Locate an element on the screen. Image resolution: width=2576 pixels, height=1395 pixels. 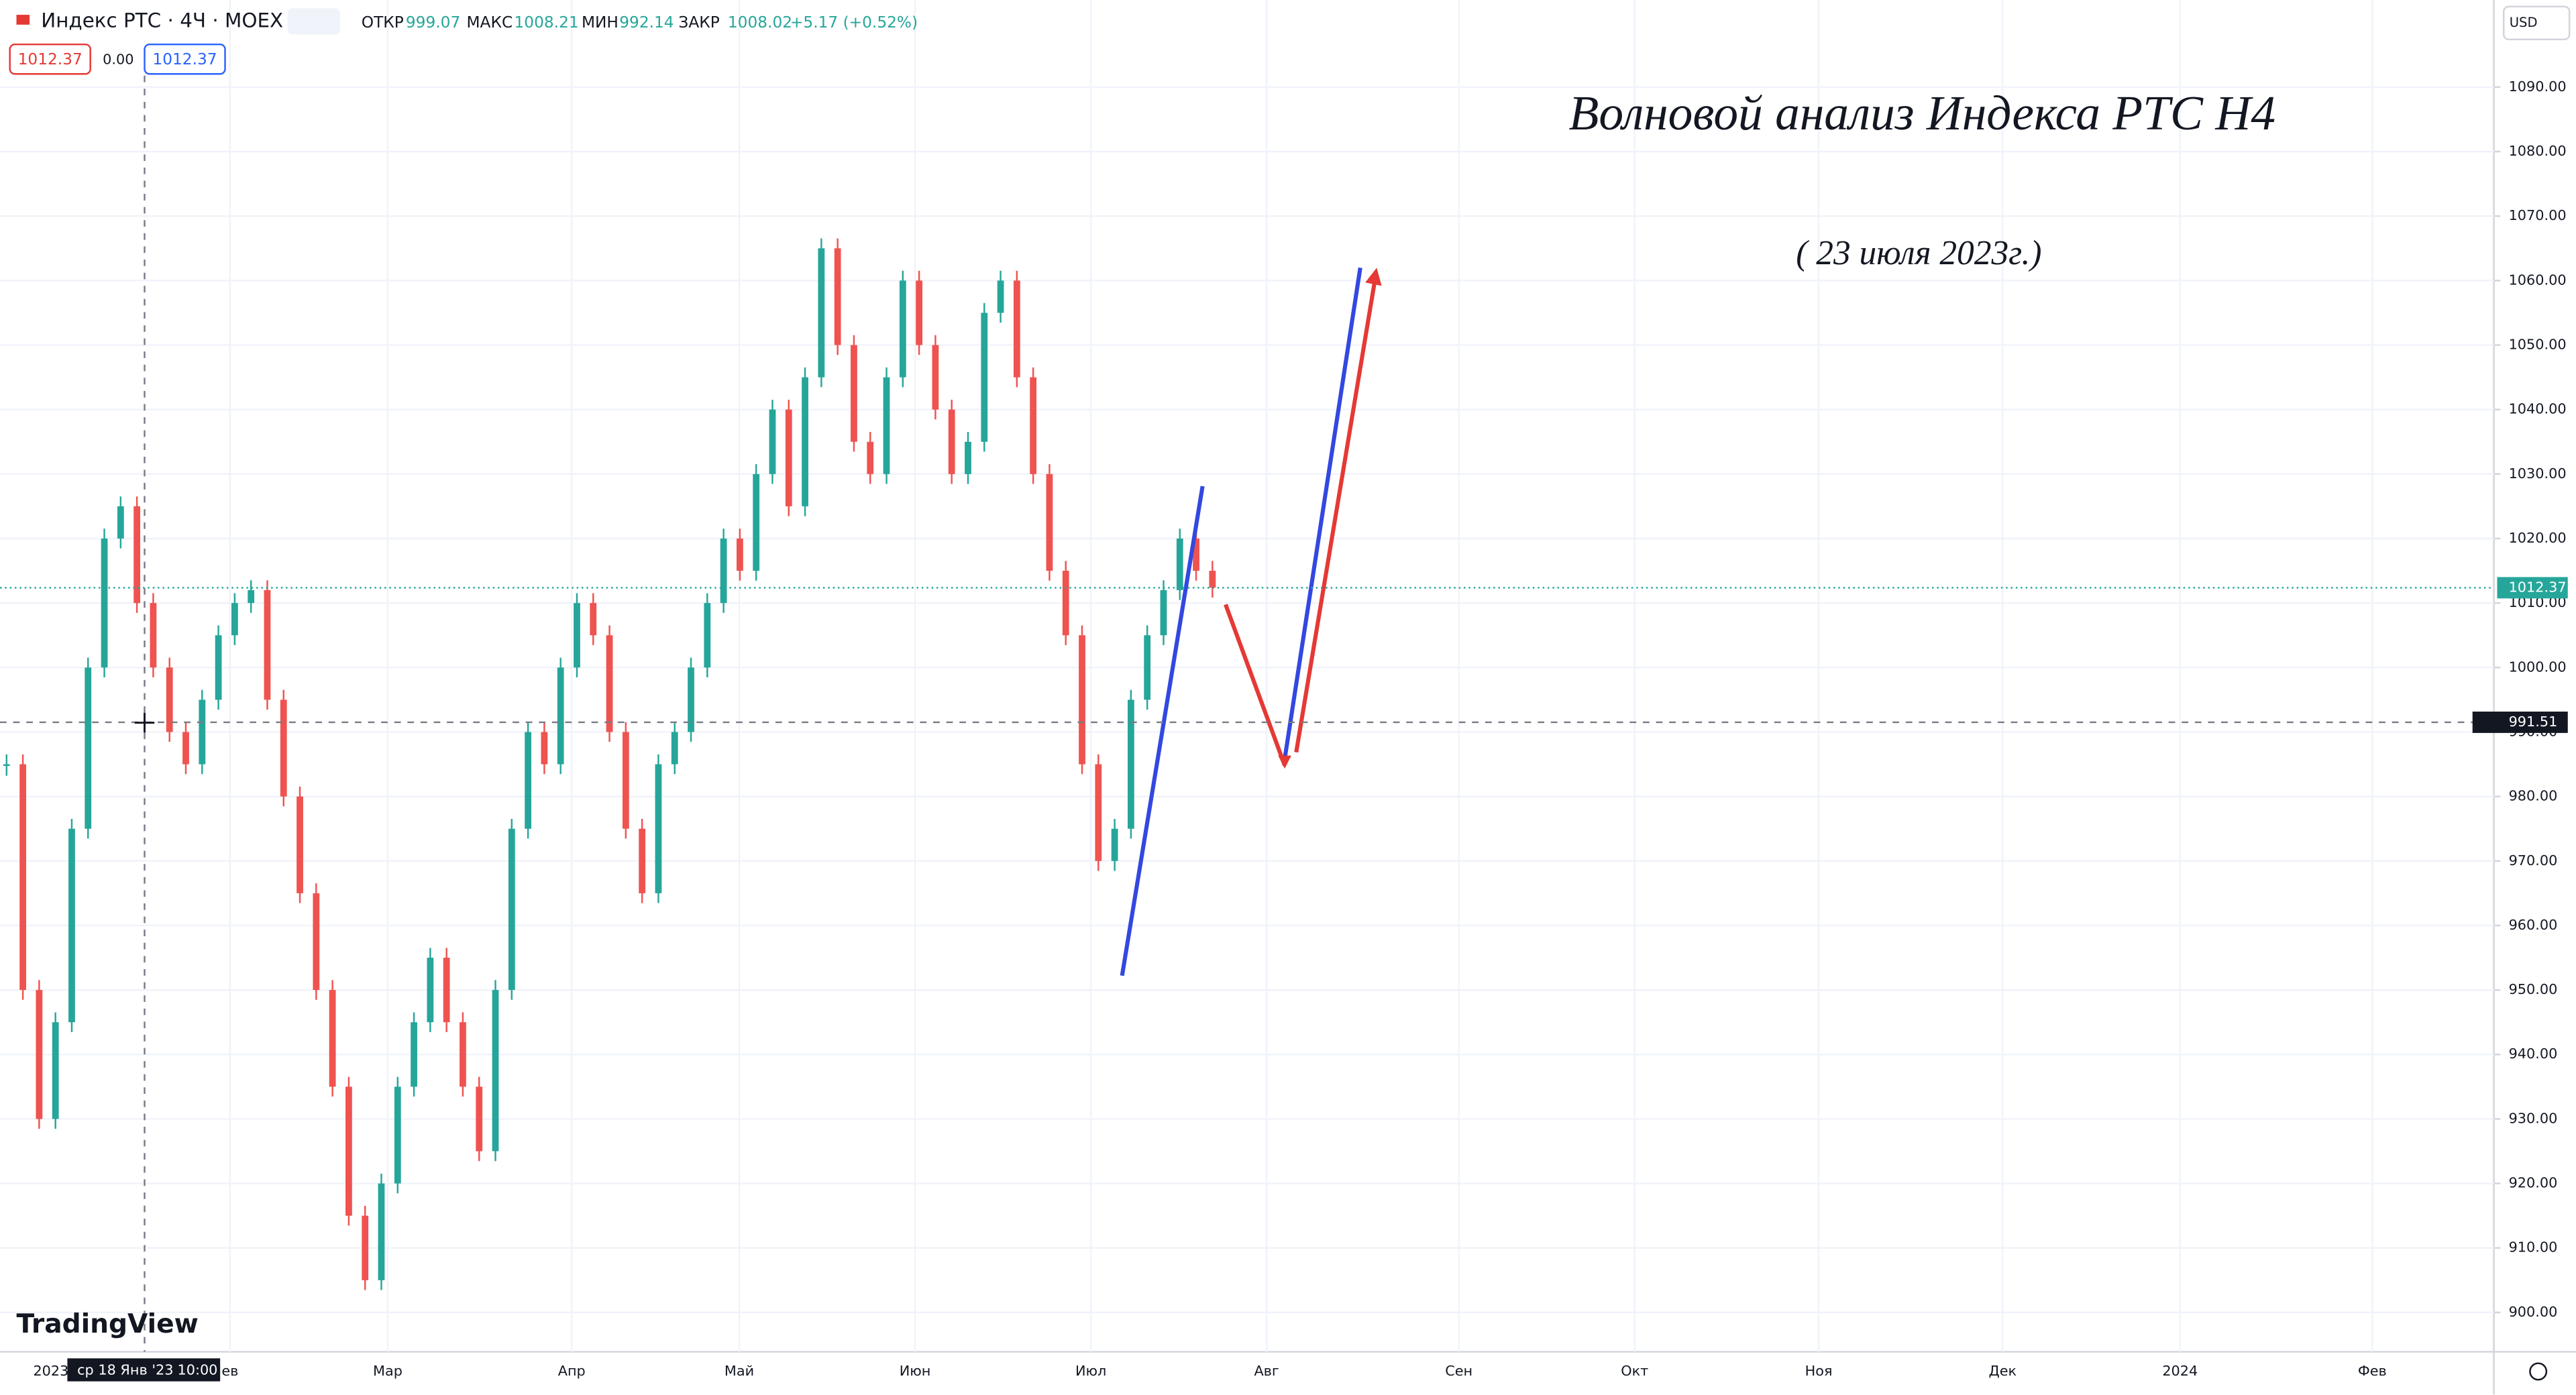
crosshair-cursor is located at coordinates (144, 722).